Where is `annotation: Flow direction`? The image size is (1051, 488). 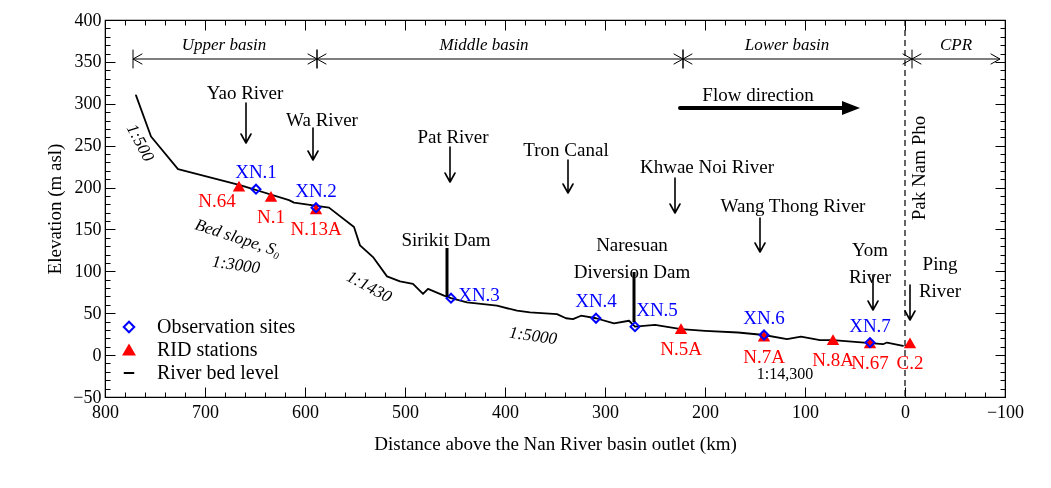 annotation: Flow direction is located at coordinates (758, 94).